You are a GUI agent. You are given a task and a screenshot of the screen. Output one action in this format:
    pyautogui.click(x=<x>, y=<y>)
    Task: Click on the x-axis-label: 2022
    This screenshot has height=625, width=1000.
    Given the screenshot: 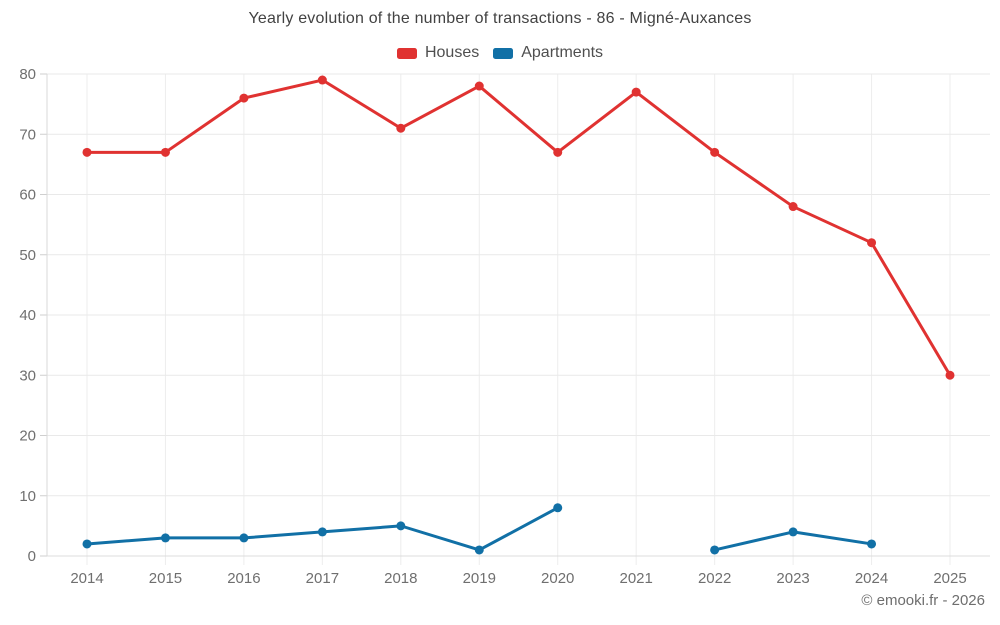 What is the action you would take?
    pyautogui.click(x=714, y=578)
    